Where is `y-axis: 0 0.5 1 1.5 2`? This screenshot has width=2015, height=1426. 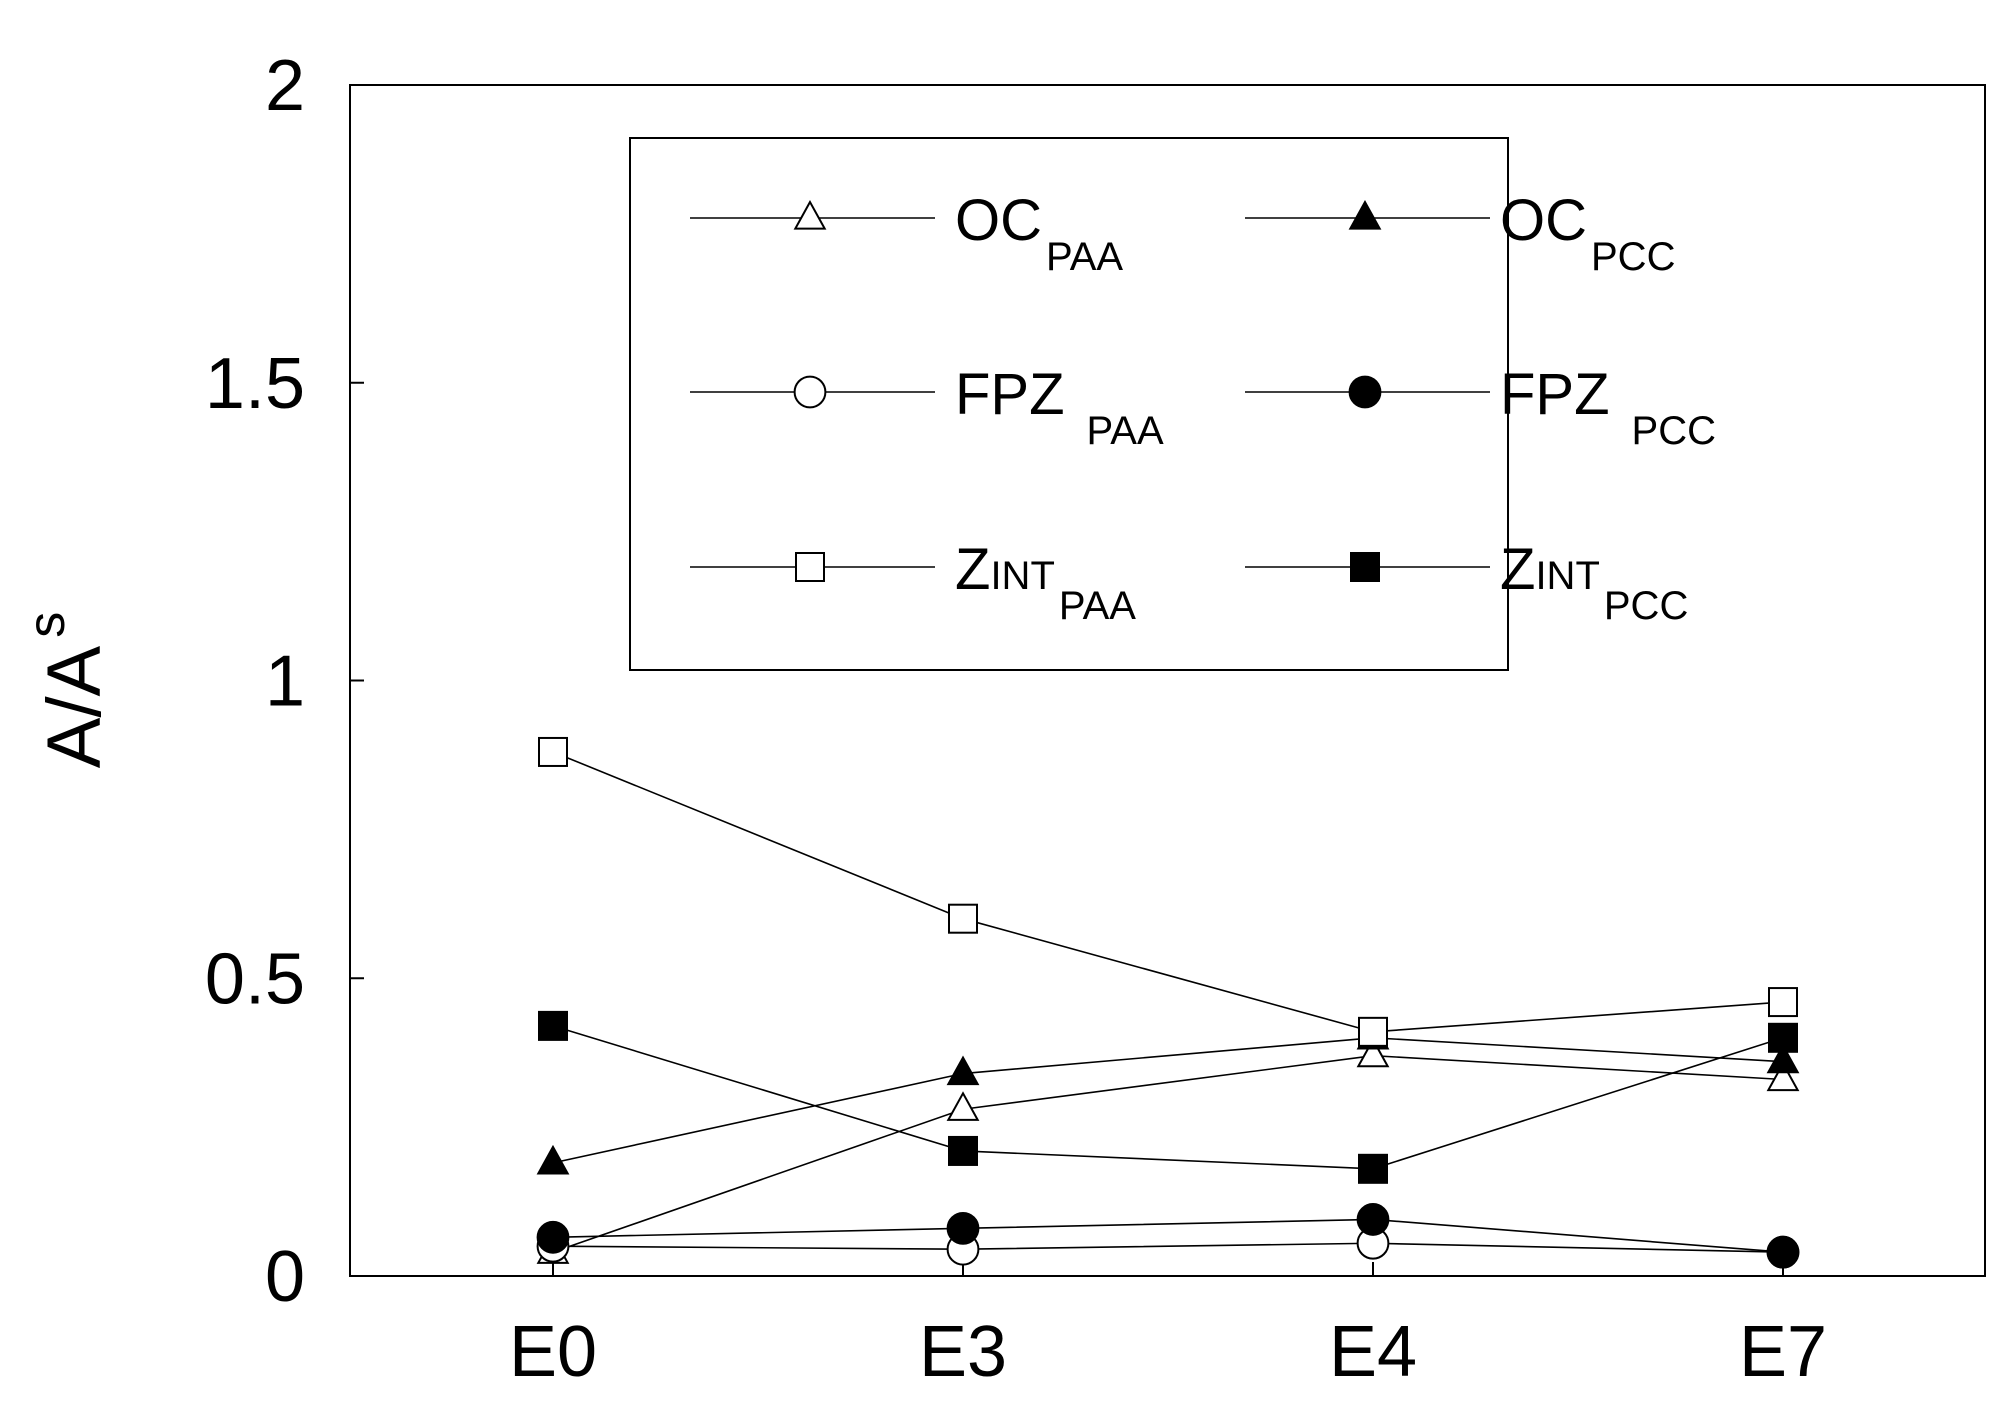 y-axis: 0 0.5 1 1.5 2 is located at coordinates (284, 681).